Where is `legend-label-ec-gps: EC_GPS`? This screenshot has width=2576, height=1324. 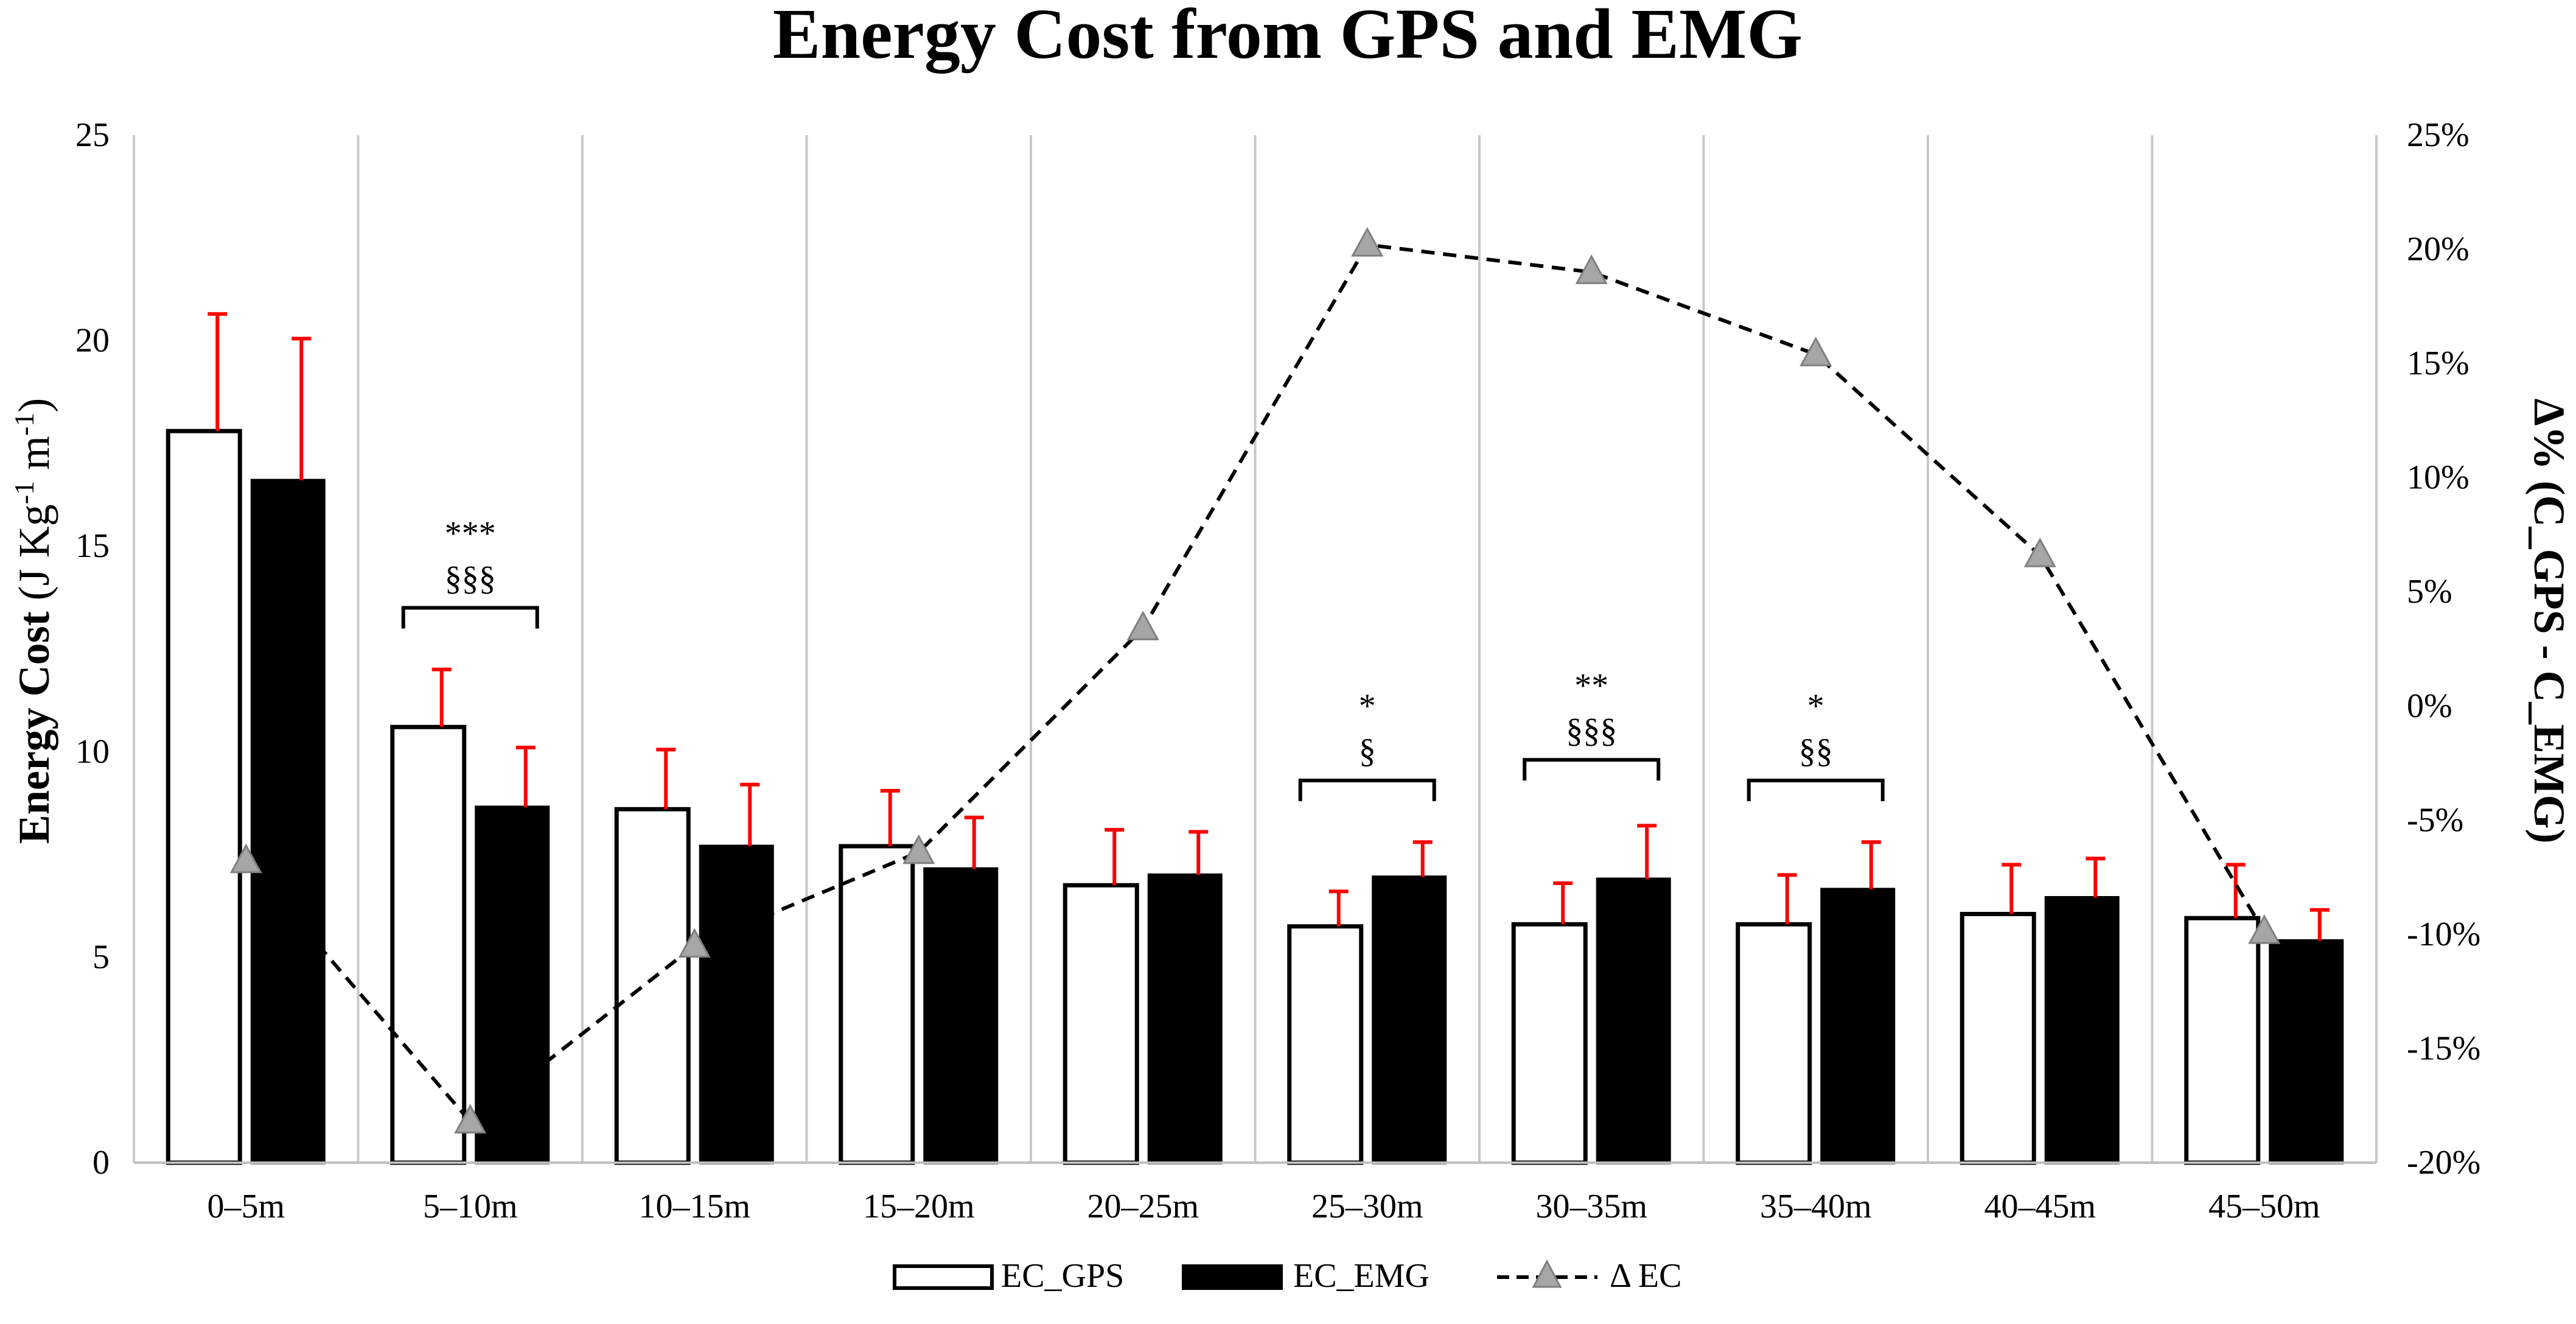
legend-label-ec-gps: EC_GPS is located at coordinates (1062, 1276).